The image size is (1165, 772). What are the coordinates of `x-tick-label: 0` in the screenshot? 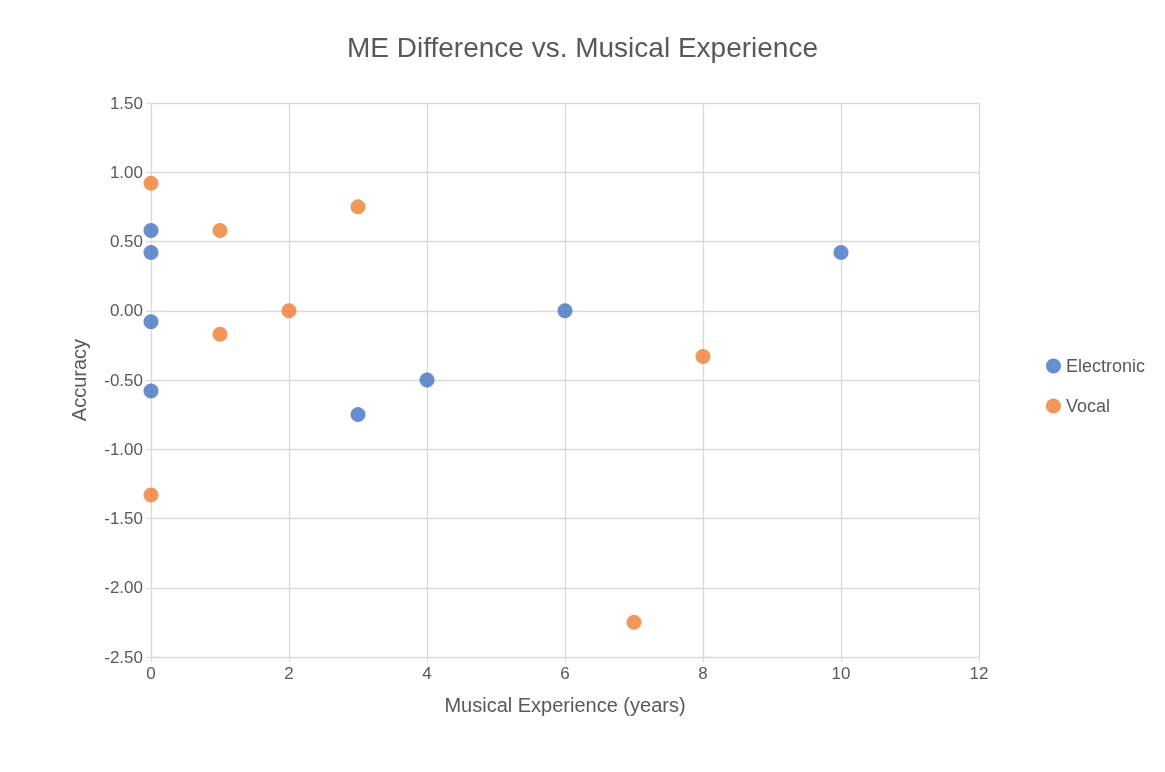 It's located at (151, 673).